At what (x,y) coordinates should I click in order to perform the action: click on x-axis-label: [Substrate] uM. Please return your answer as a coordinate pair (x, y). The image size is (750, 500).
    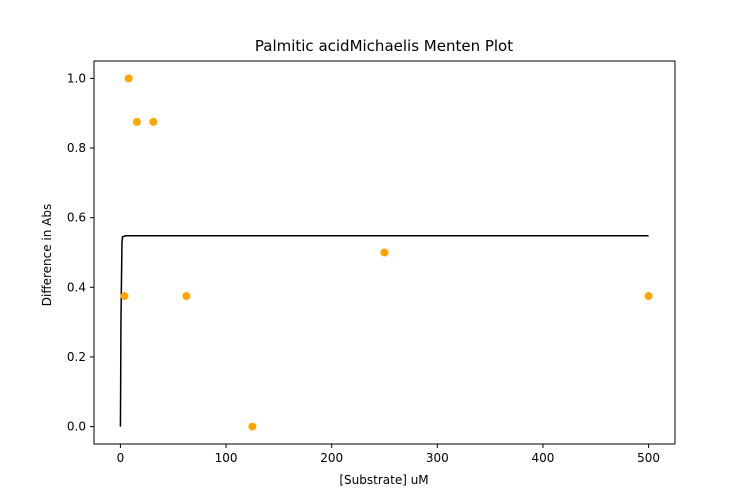
    Looking at the image, I should click on (383, 480).